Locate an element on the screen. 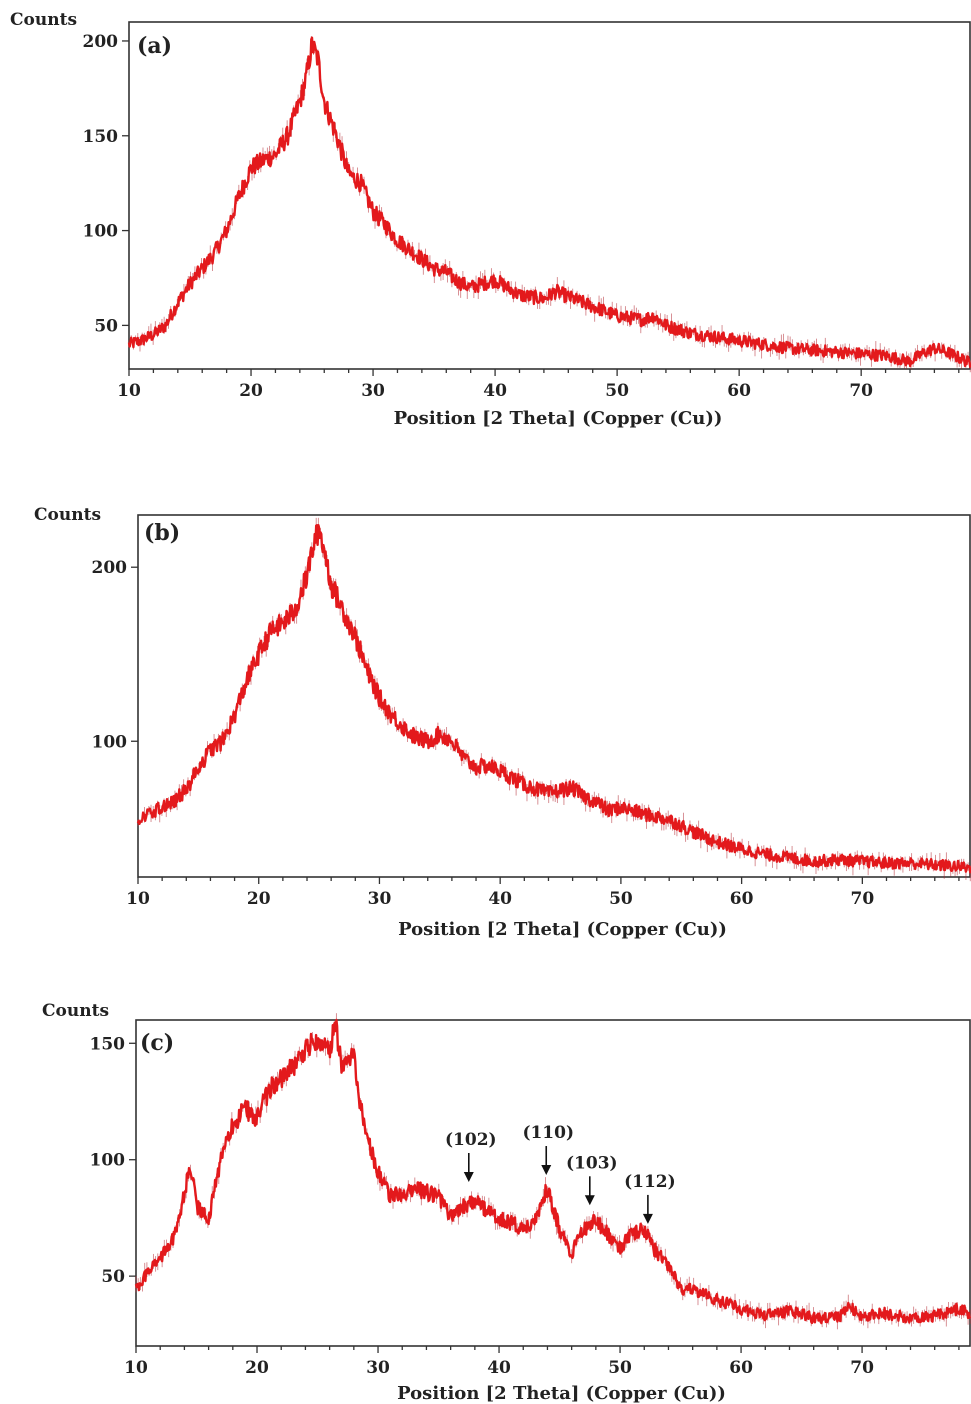 This screenshot has height=1404, width=971. panel-label: (c) is located at coordinates (157, 1043).